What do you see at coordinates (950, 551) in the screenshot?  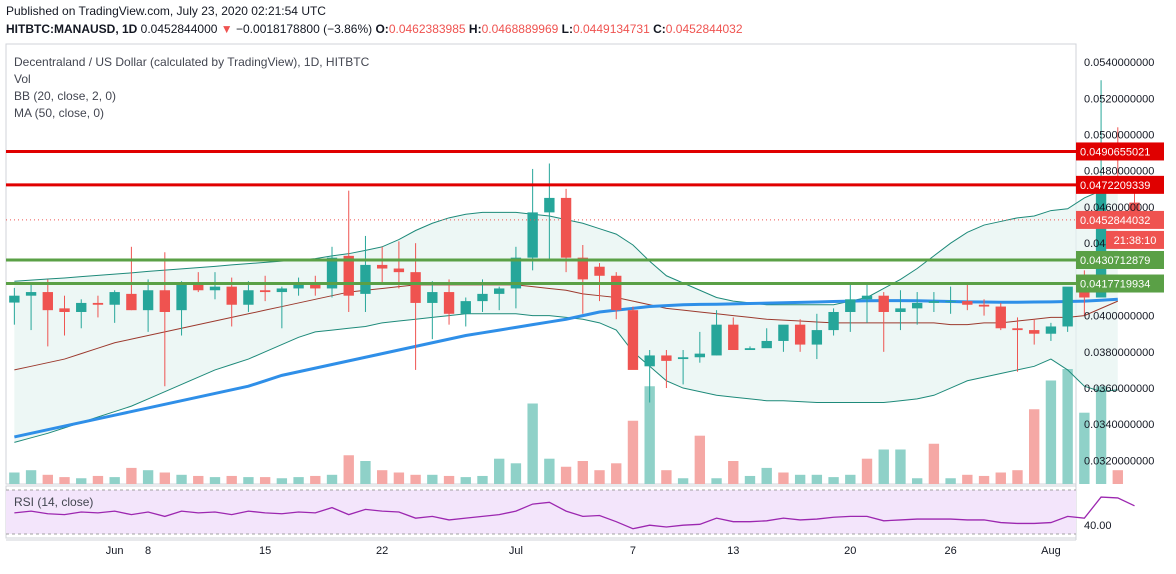 I see `x-tick-label: 26` at bounding box center [950, 551].